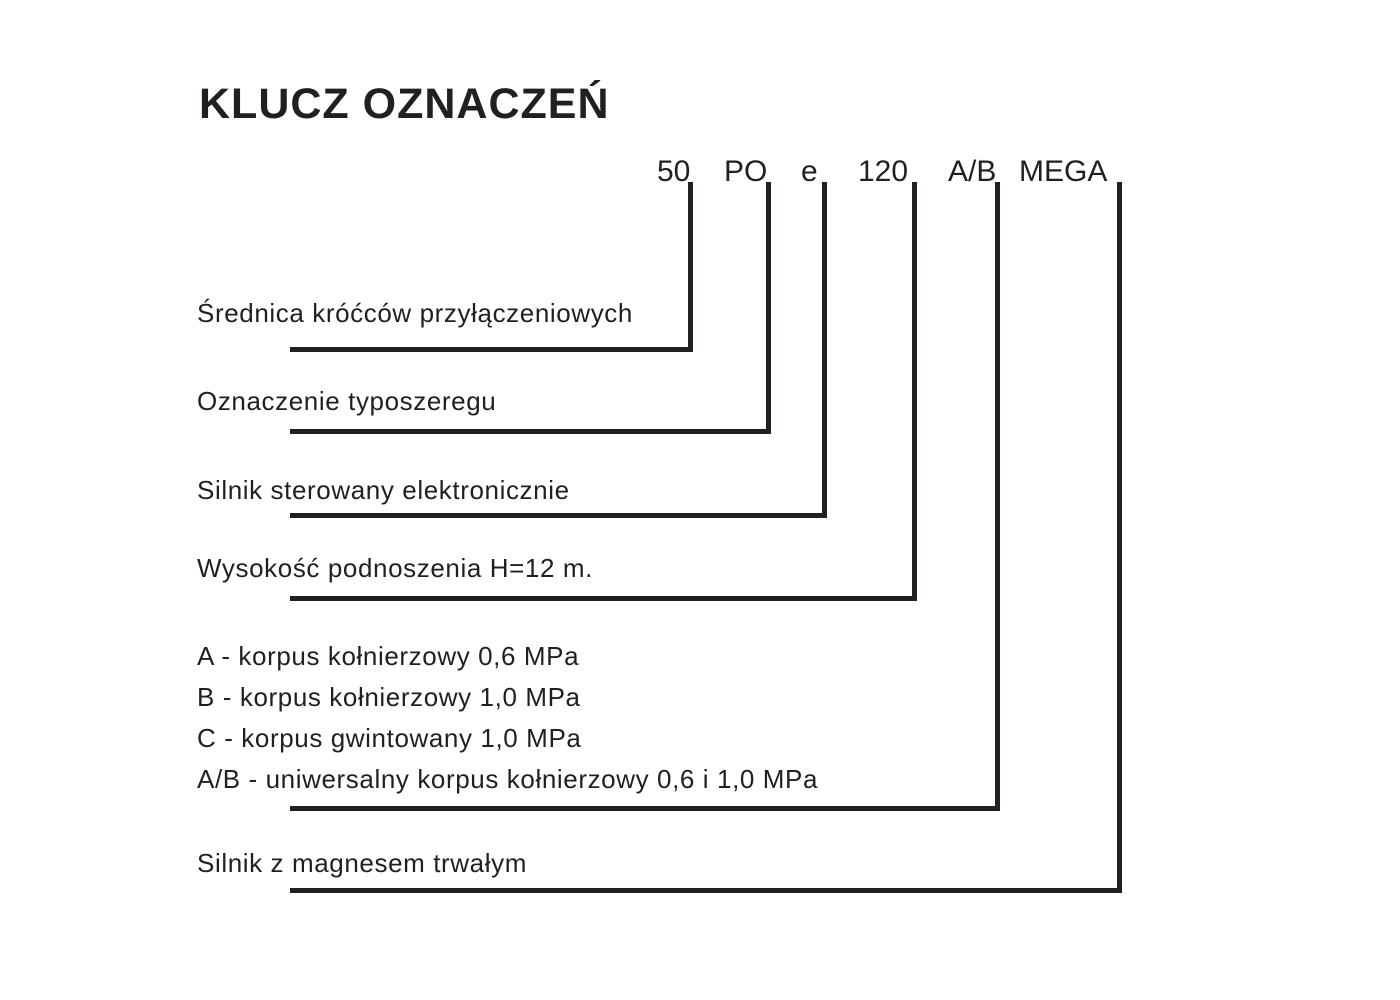 This screenshot has width=1400, height=1000. I want to click on label-type-series: Oznaczenie typoszeregu, so click(347, 401).